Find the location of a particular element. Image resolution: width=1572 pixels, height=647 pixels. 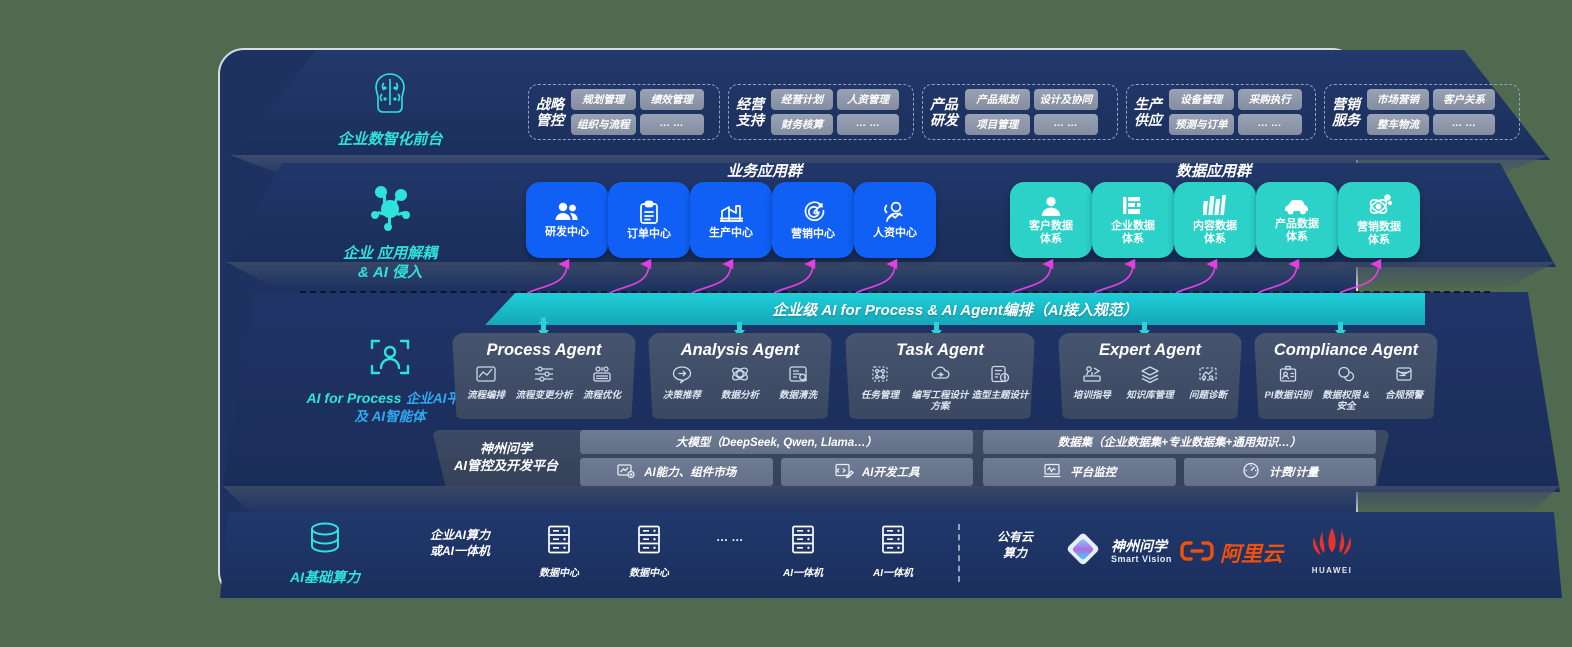

agent-card-compliance: Compliance Agent PI数据识别 数据权限 & 安全 is located at coordinates (1346, 376).